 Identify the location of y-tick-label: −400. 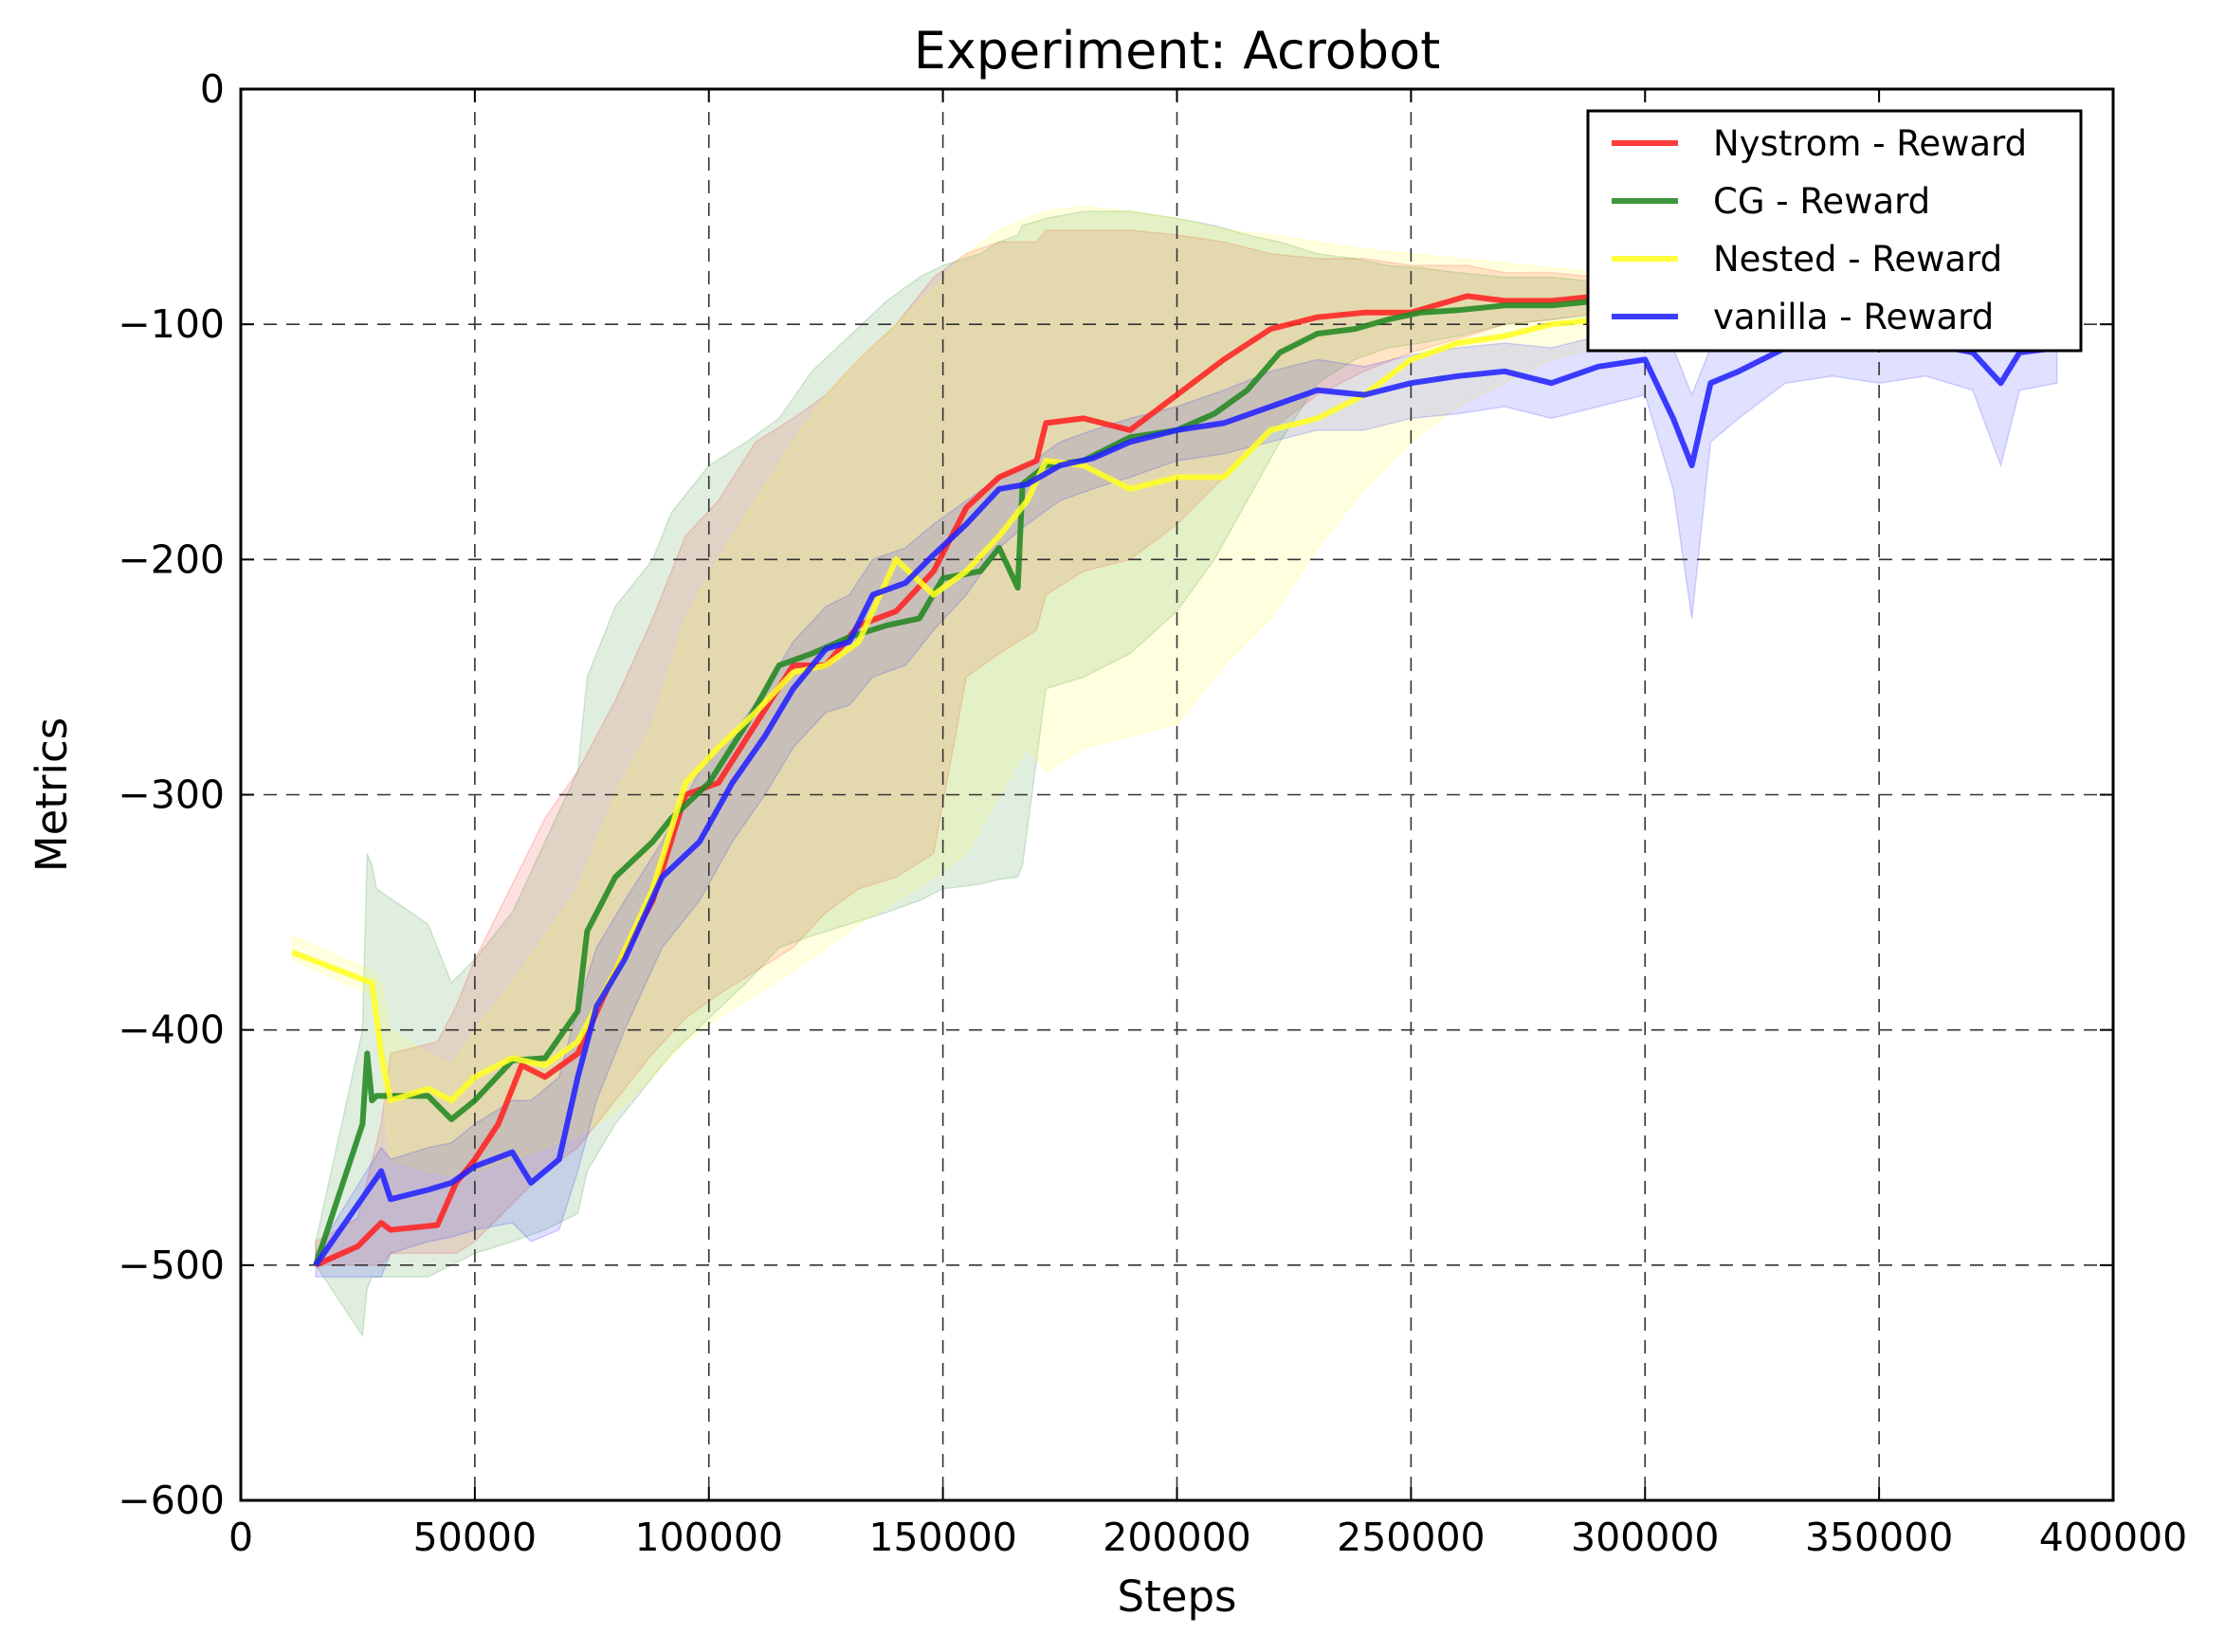
(171, 1031).